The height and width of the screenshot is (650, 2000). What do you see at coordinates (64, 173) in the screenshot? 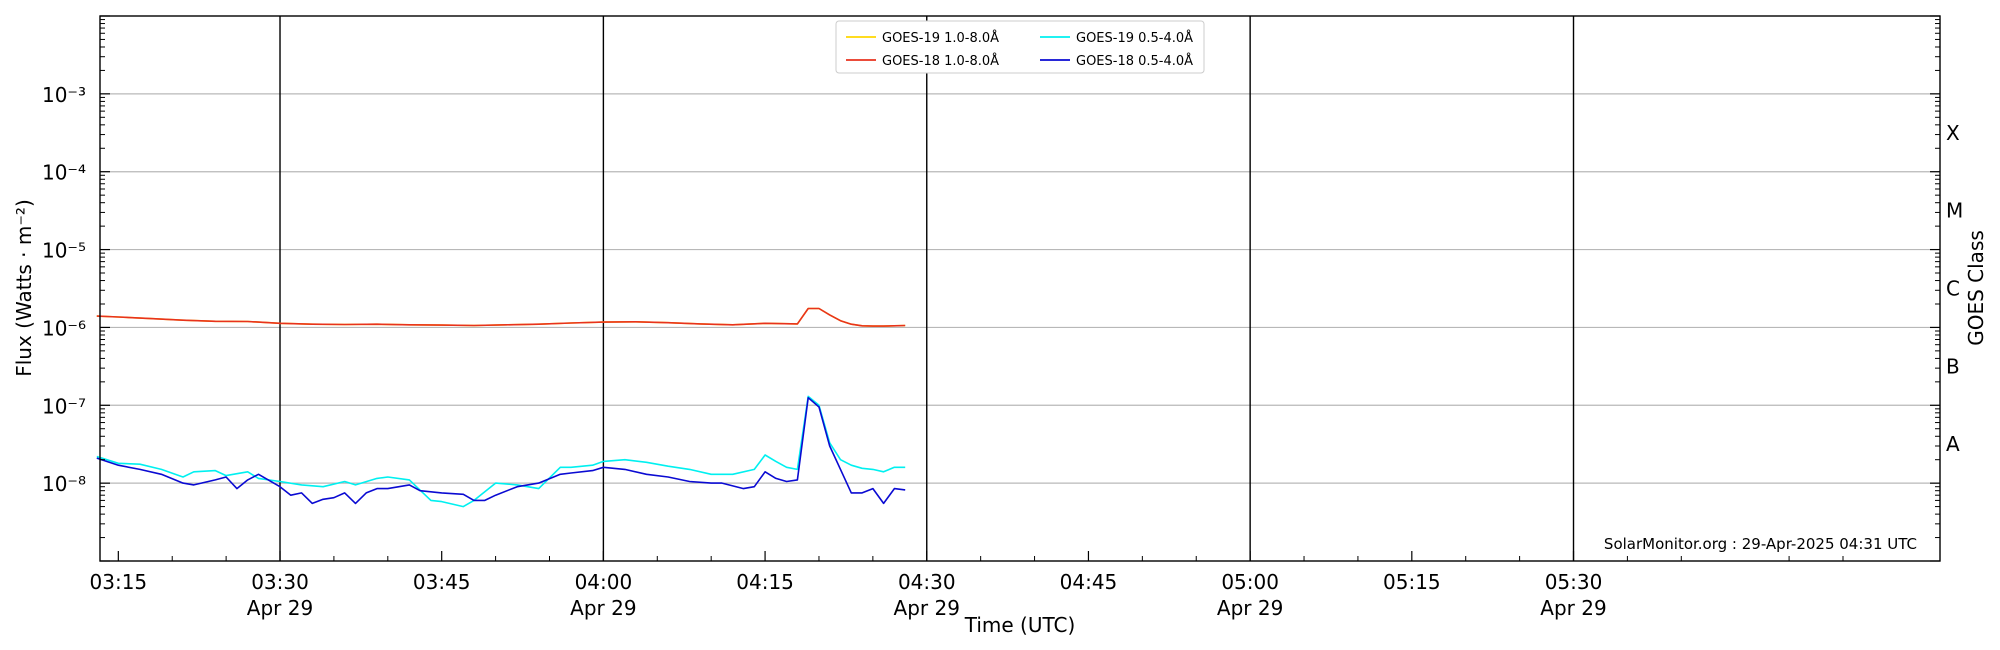
I see `y-tick-label: 10⁻⁴` at bounding box center [64, 173].